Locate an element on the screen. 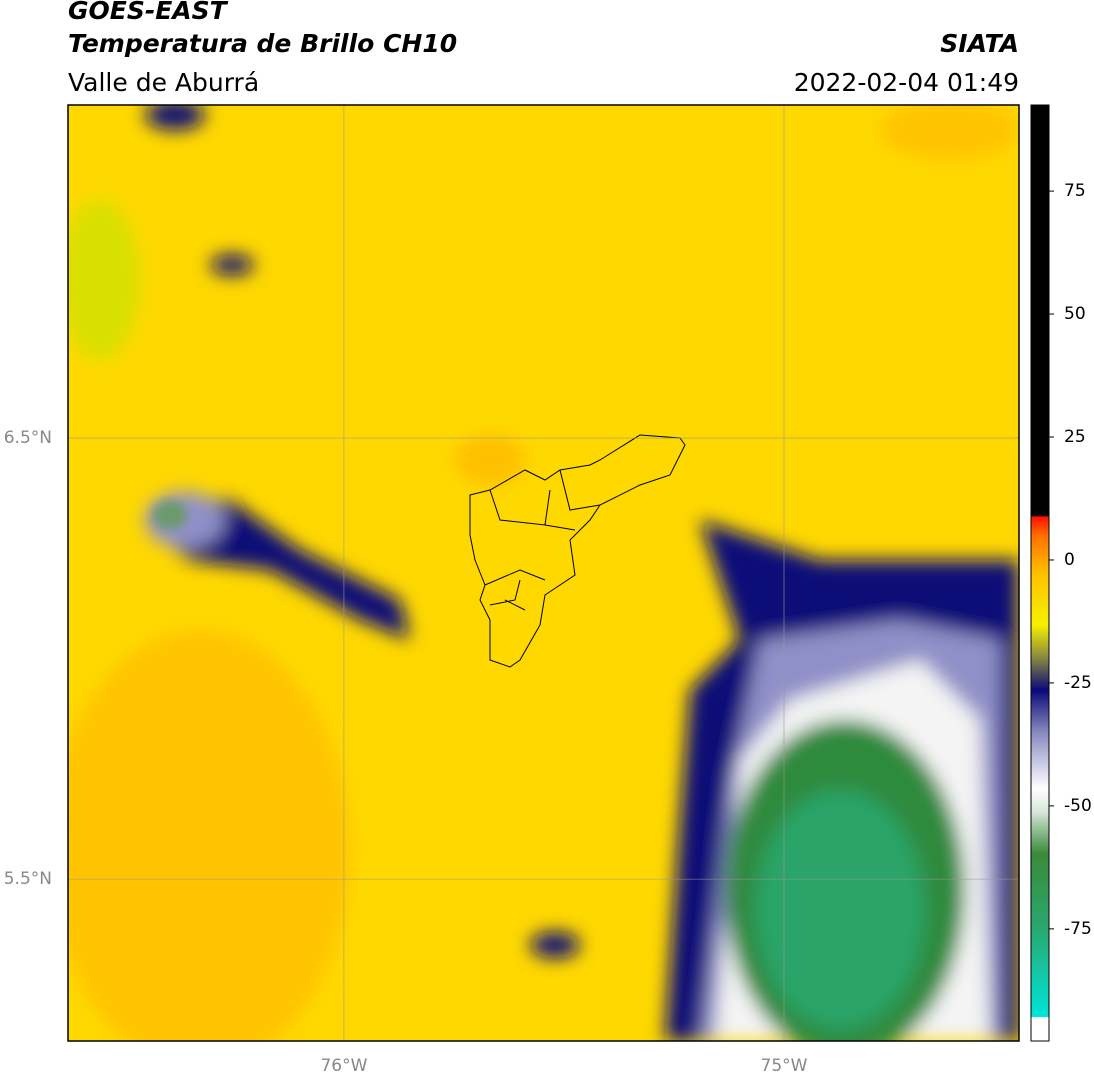  colorbar-tick-label: 0 is located at coordinates (1069, 560).